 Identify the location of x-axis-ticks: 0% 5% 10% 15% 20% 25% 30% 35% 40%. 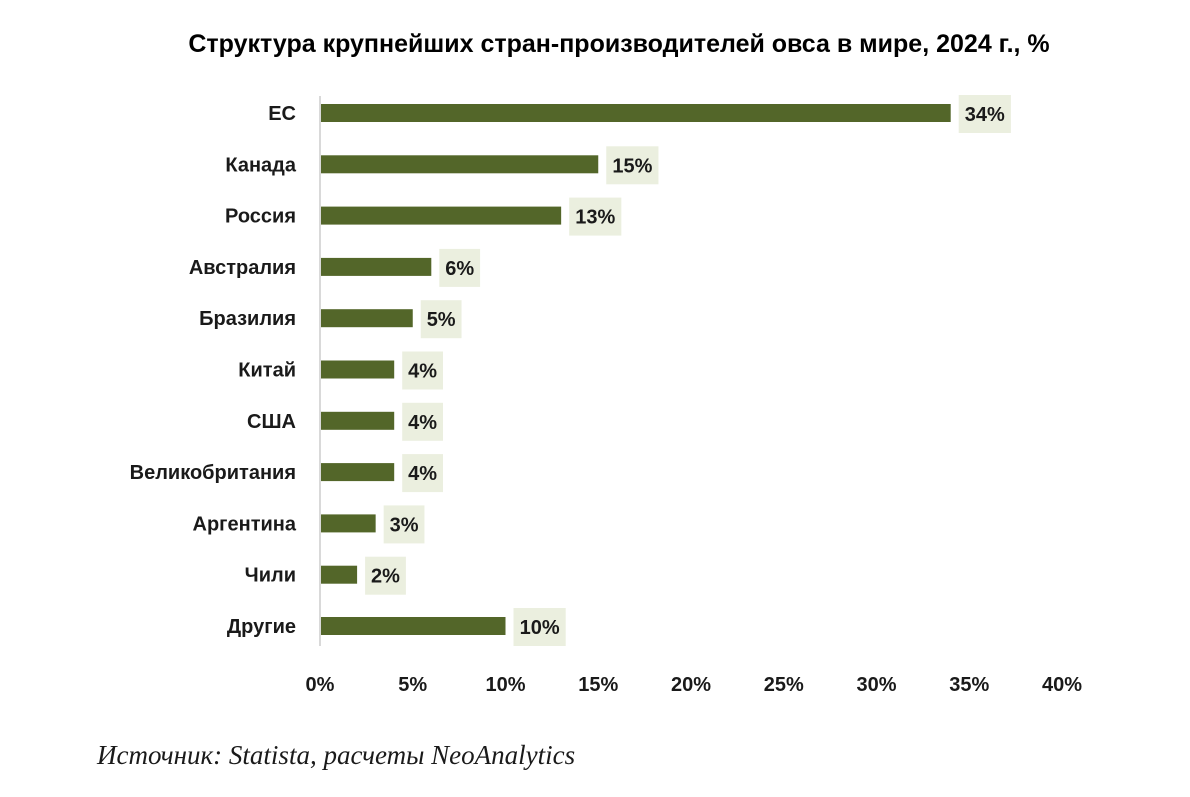
(694, 685).